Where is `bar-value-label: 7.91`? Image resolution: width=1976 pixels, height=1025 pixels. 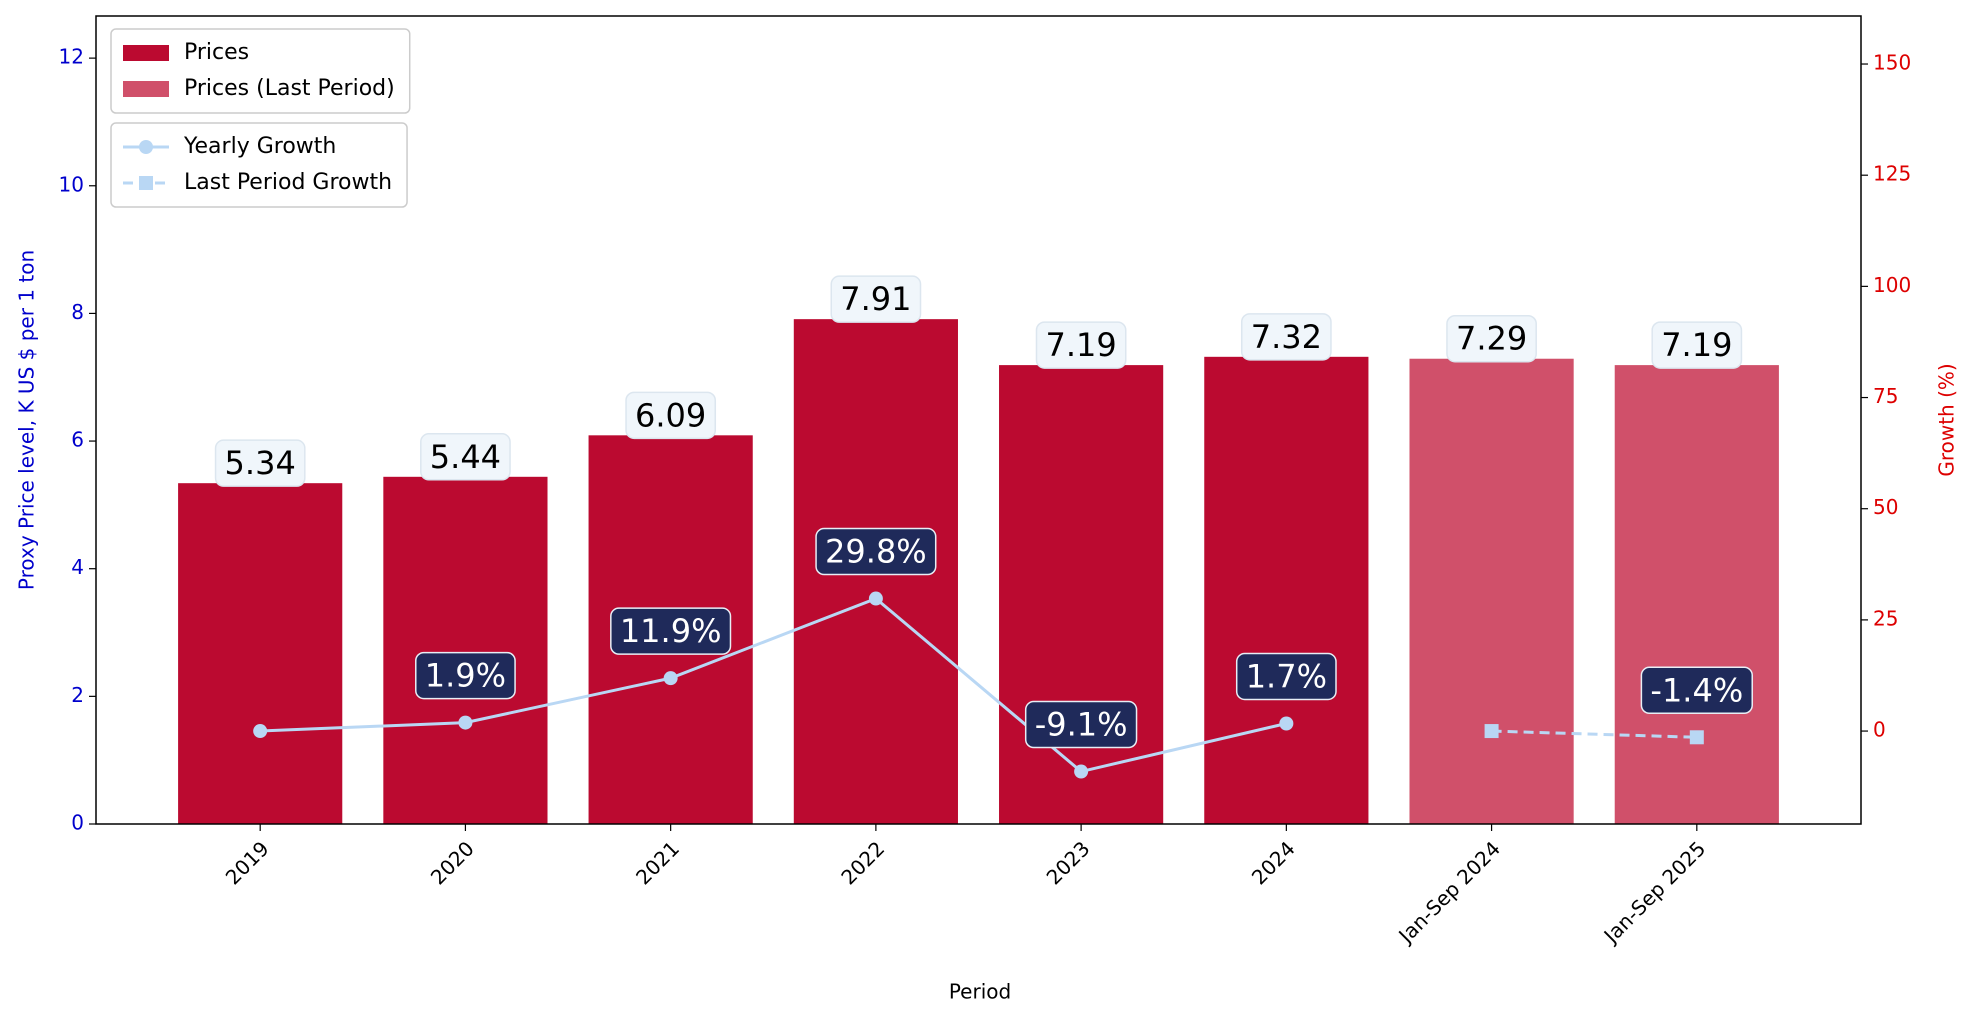
bar-value-label: 7.91 is located at coordinates (875, 299).